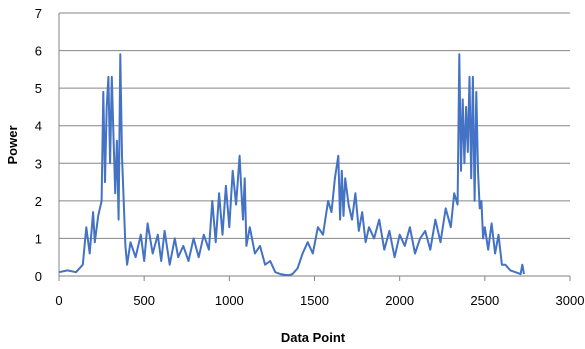  What do you see at coordinates (38, 51) in the screenshot?
I see `y-tick-label: 6` at bounding box center [38, 51].